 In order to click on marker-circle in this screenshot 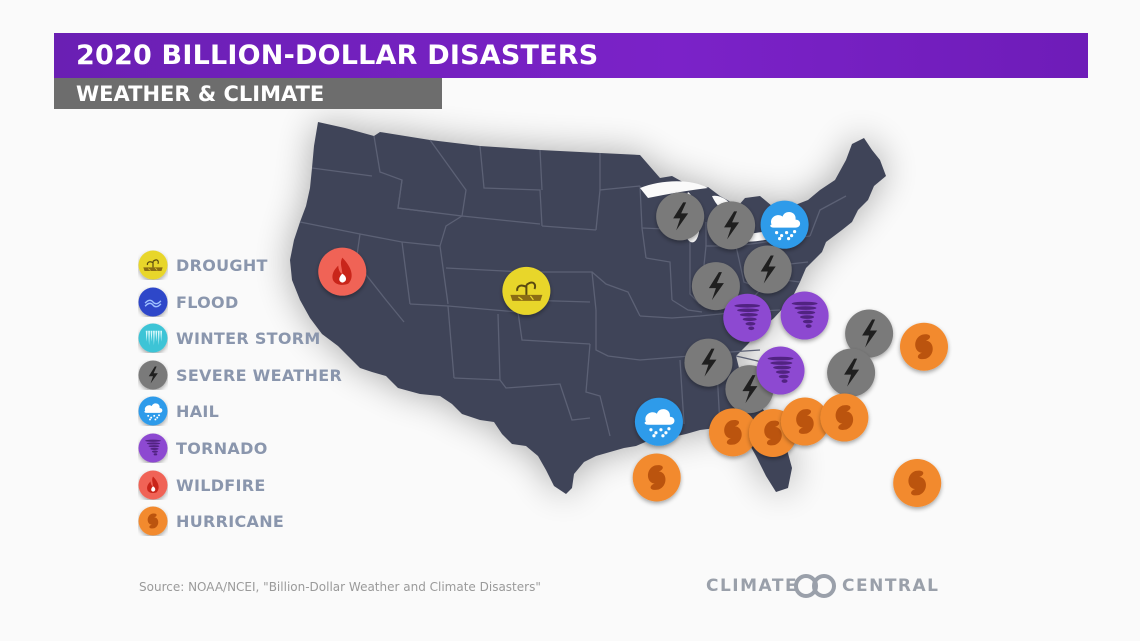, I will do `click(153, 338)`.